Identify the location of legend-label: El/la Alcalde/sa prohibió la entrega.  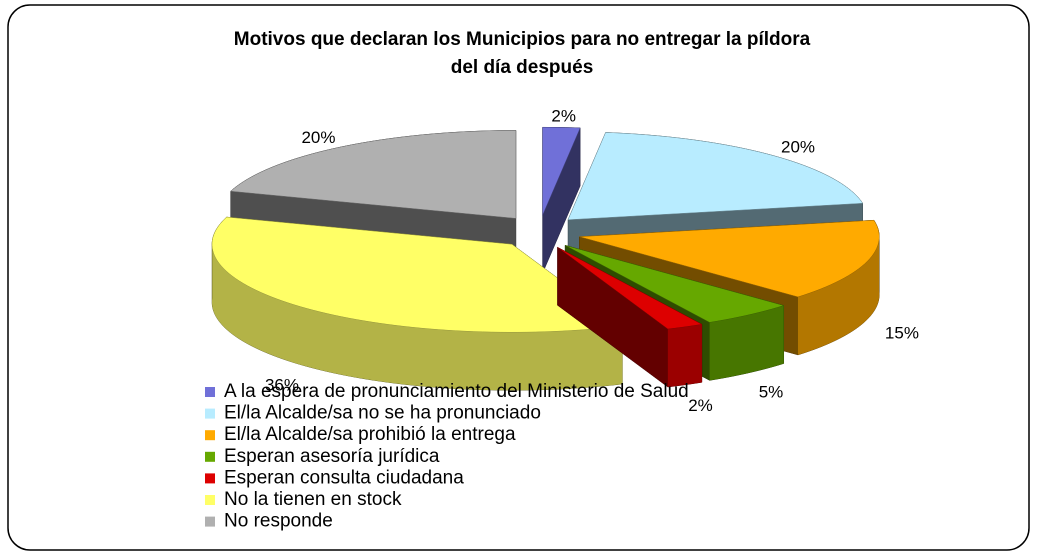
(370, 434).